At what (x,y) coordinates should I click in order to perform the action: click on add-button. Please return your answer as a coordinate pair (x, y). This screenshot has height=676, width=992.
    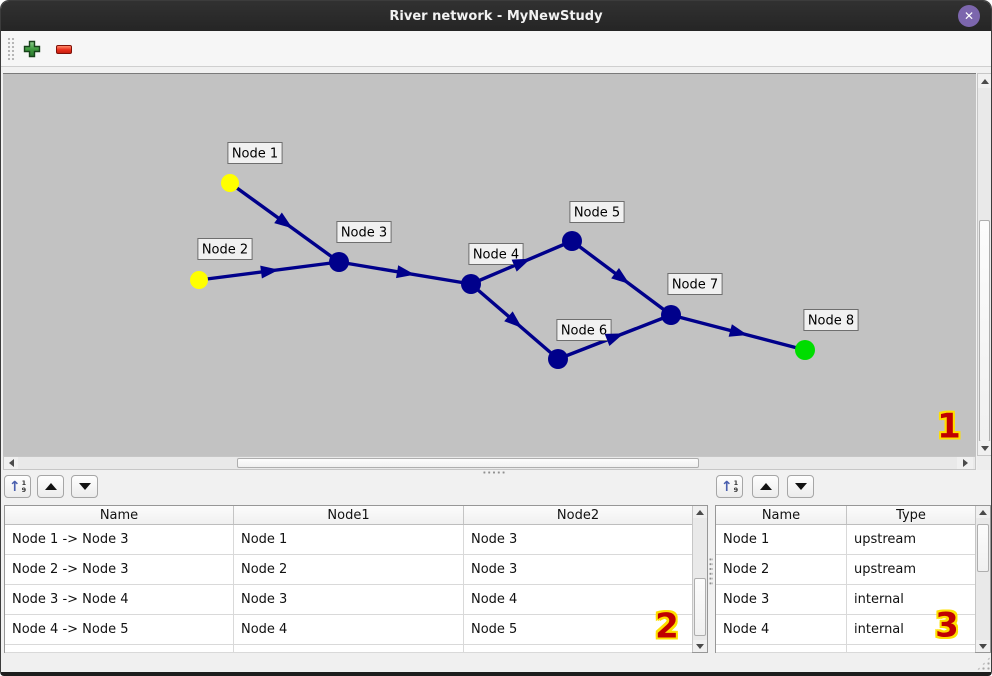
    Looking at the image, I should click on (32, 49).